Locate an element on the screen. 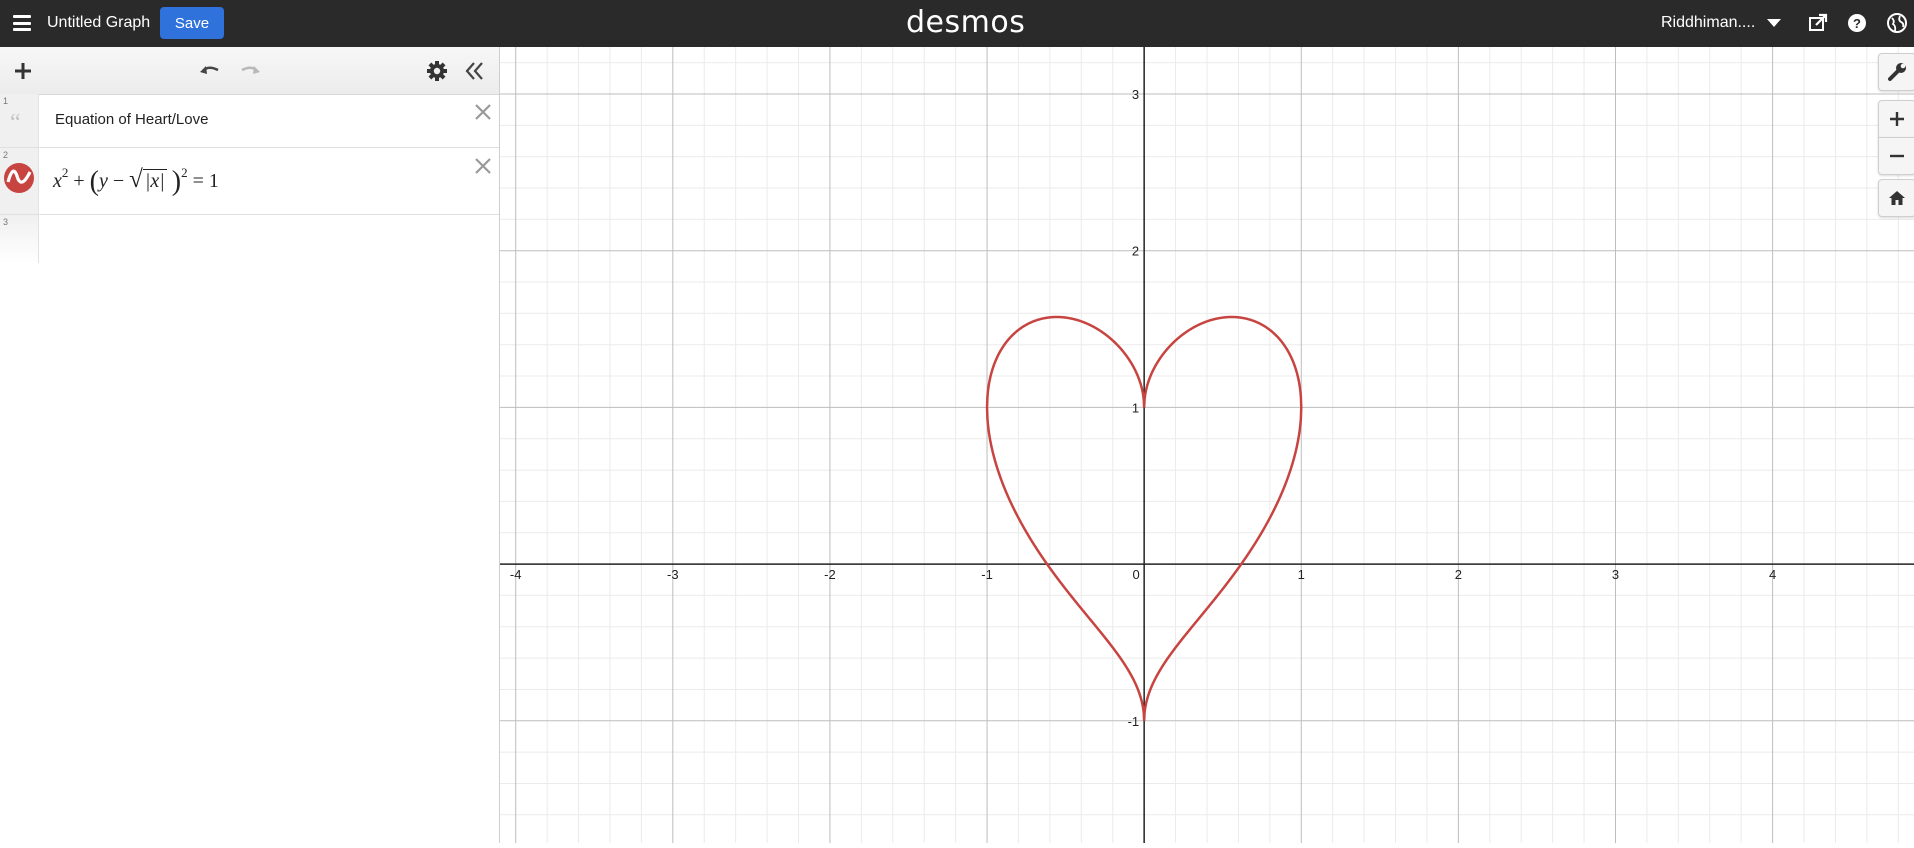  help-icon: ? is located at coordinates (1857, 23).